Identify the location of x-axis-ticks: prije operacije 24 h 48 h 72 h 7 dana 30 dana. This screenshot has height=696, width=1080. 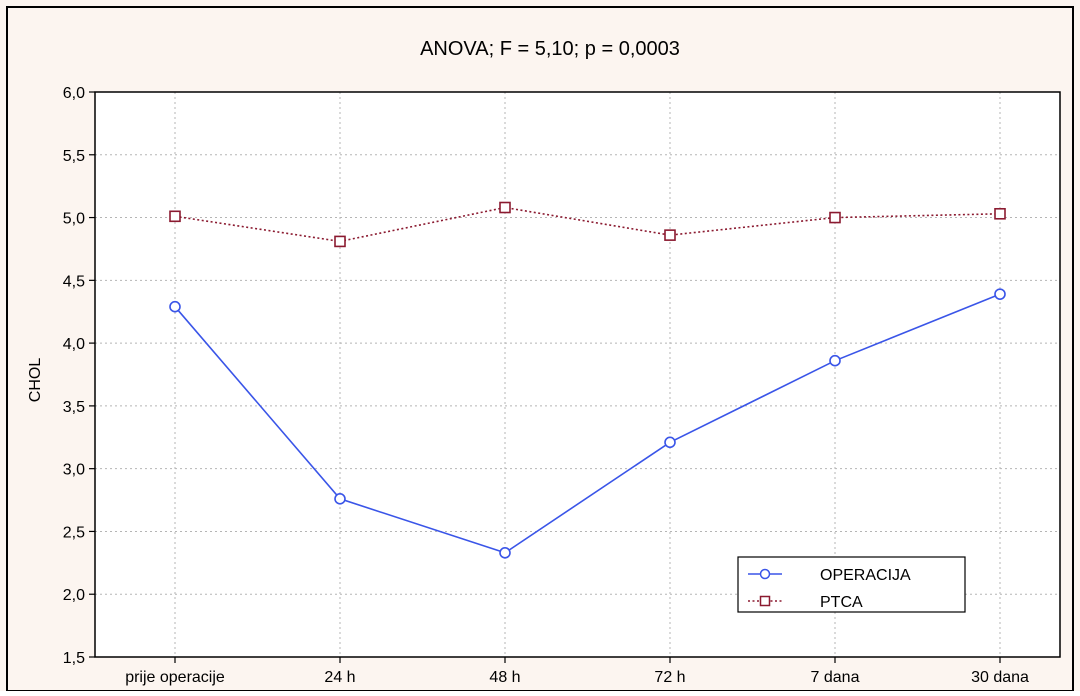
(577, 671).